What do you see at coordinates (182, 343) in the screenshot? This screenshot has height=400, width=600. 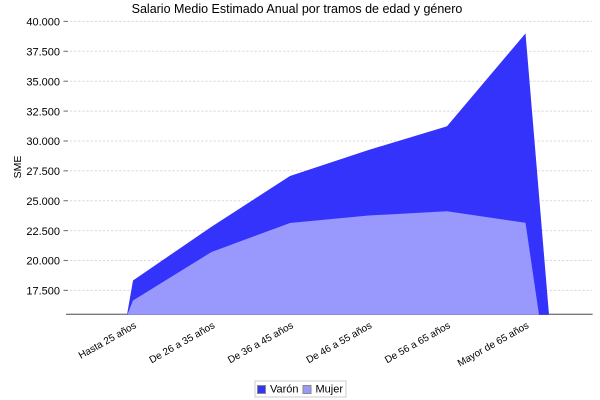 I see `svg-text: De 26 a 35 años` at bounding box center [182, 343].